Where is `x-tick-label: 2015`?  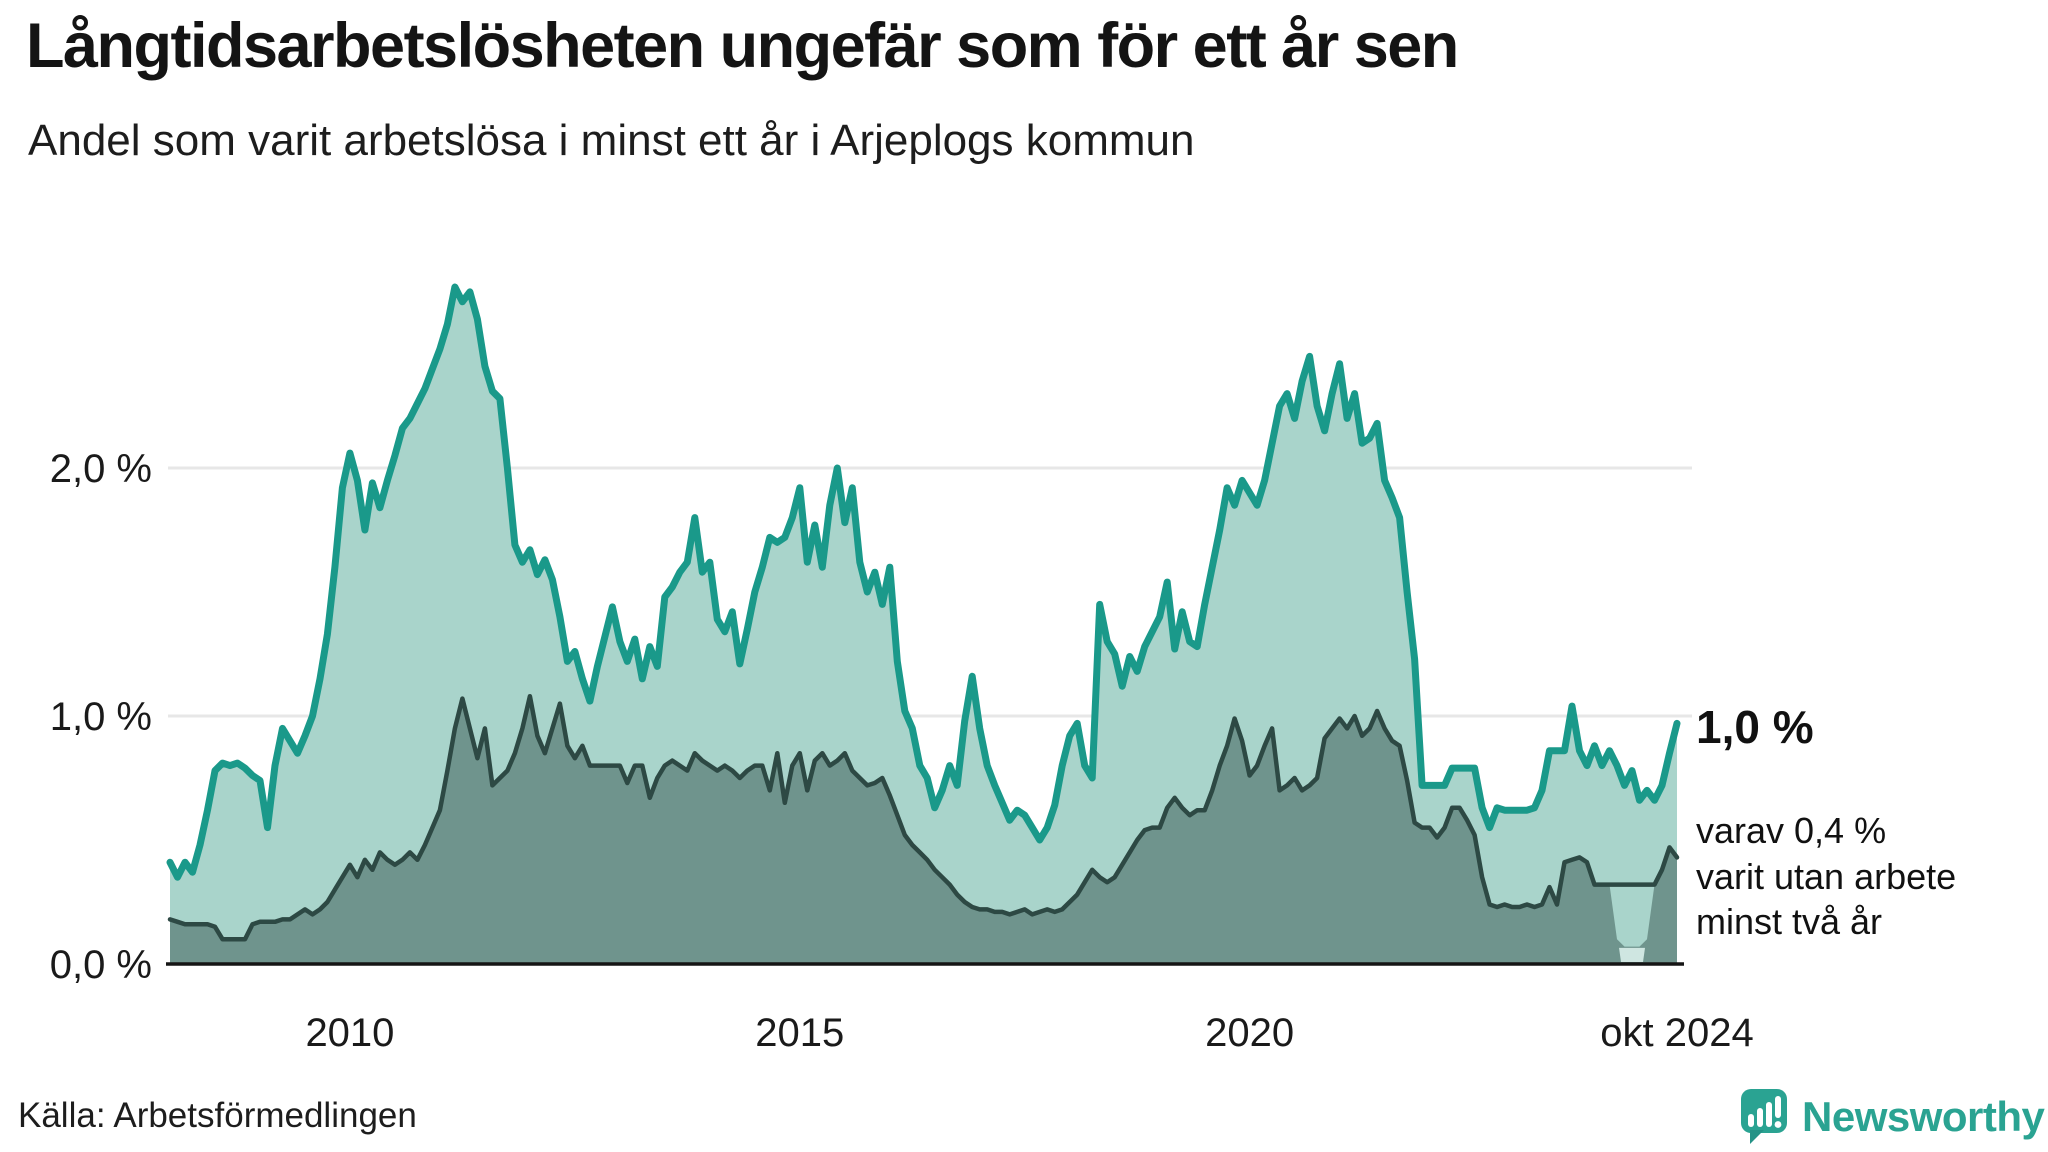
x-tick-label: 2015 is located at coordinates (799, 1033).